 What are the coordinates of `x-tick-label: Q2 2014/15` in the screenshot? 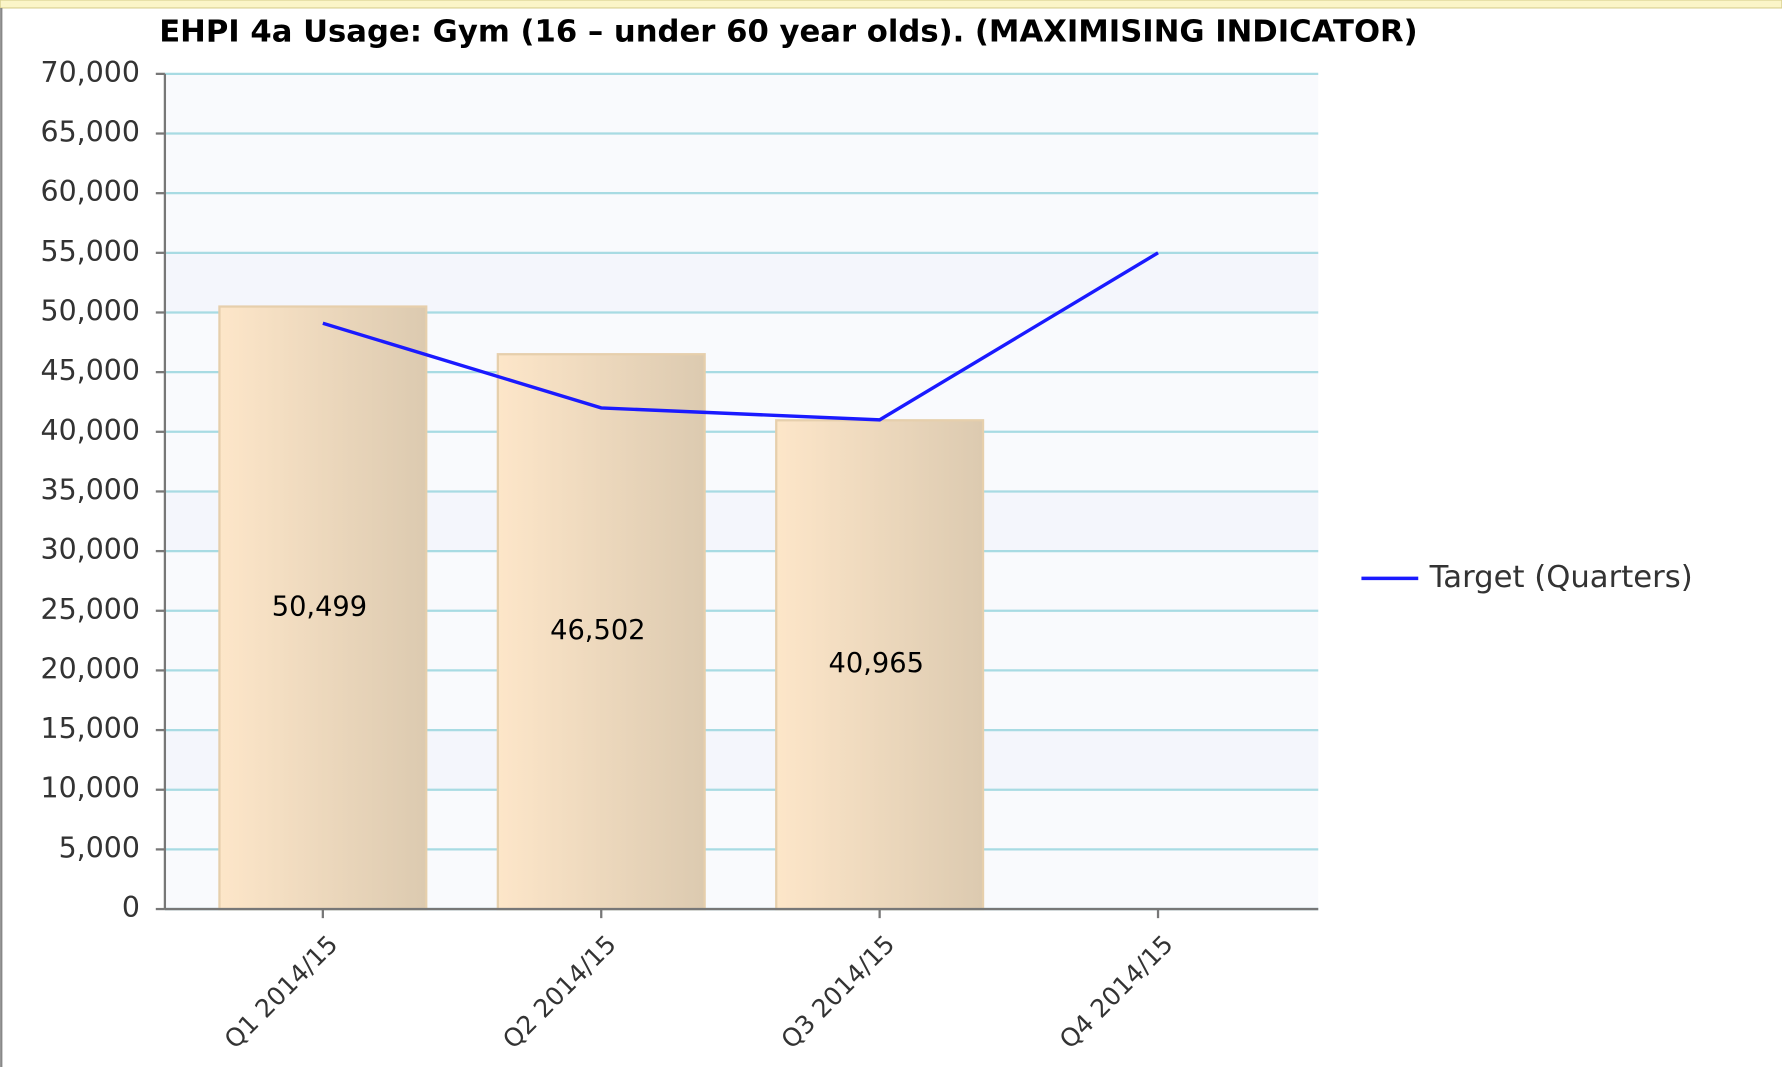 It's located at (559, 992).